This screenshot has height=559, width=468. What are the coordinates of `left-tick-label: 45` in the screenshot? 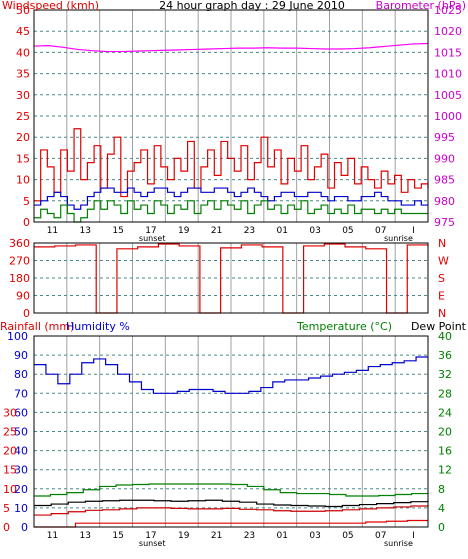 It's located at (23, 31).